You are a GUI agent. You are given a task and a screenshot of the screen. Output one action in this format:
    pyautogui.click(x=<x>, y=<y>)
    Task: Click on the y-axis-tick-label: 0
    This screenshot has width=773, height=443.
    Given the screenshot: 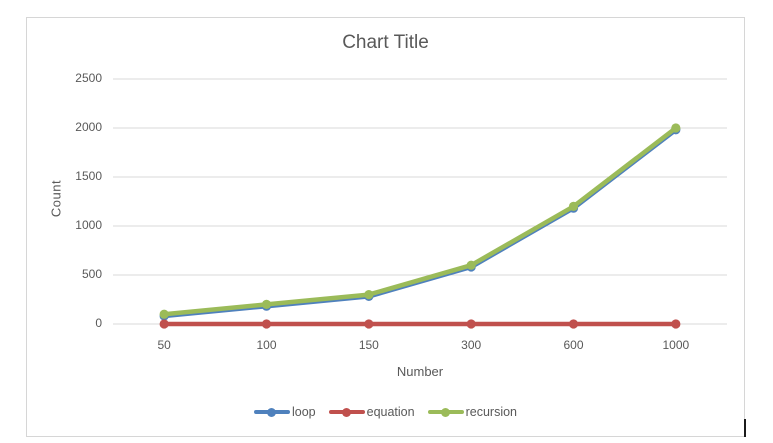 What is the action you would take?
    pyautogui.click(x=98, y=323)
    